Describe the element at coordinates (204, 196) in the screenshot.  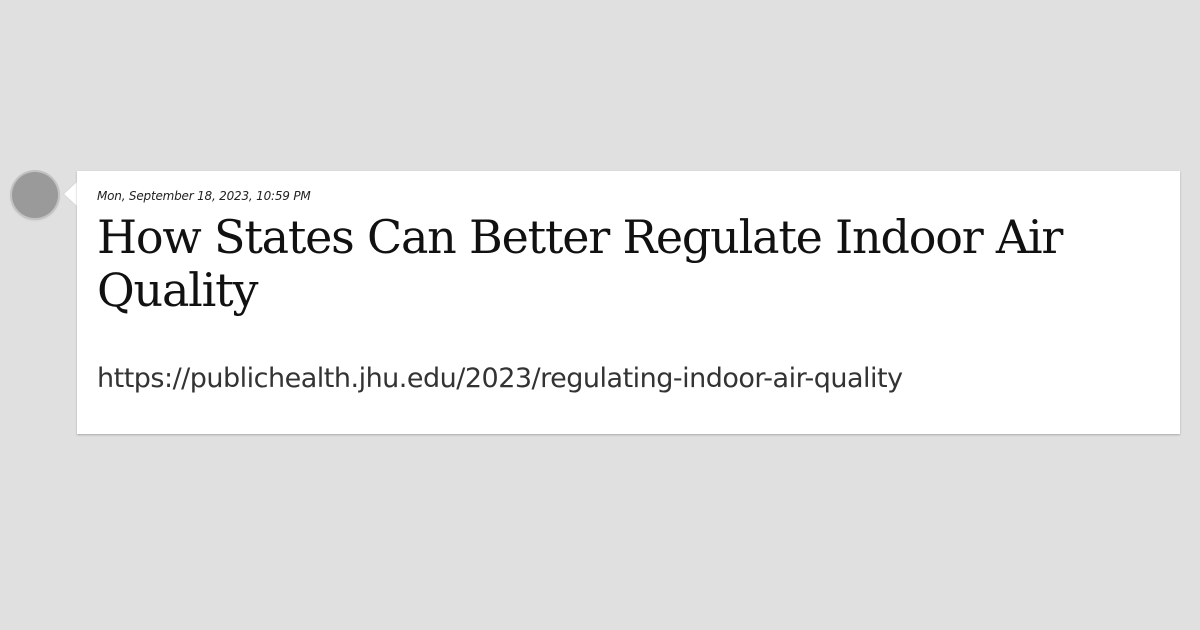
I see `post-timestamp: Mon, September 18, 2023, 10:59 PM` at that location.